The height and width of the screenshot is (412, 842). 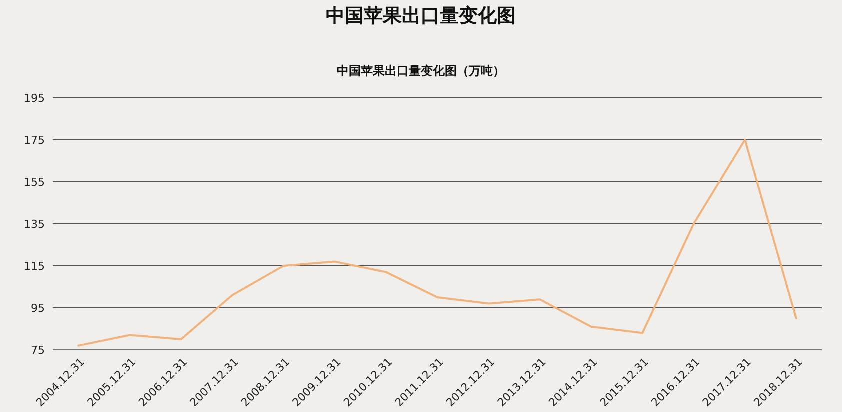 What do you see at coordinates (34, 140) in the screenshot?
I see `y-tick-label: 175` at bounding box center [34, 140].